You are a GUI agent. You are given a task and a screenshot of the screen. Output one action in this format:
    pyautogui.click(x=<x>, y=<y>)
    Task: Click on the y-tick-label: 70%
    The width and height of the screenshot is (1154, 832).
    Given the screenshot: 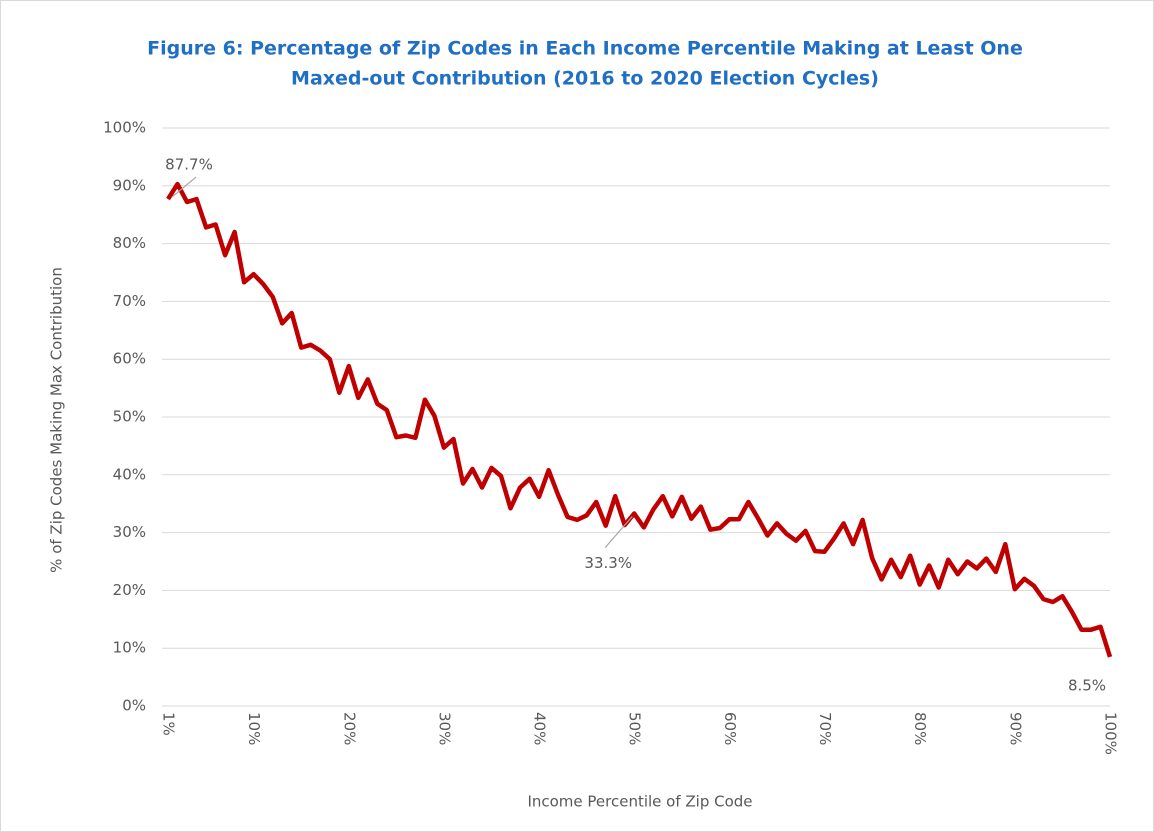 What is the action you would take?
    pyautogui.click(x=129, y=301)
    